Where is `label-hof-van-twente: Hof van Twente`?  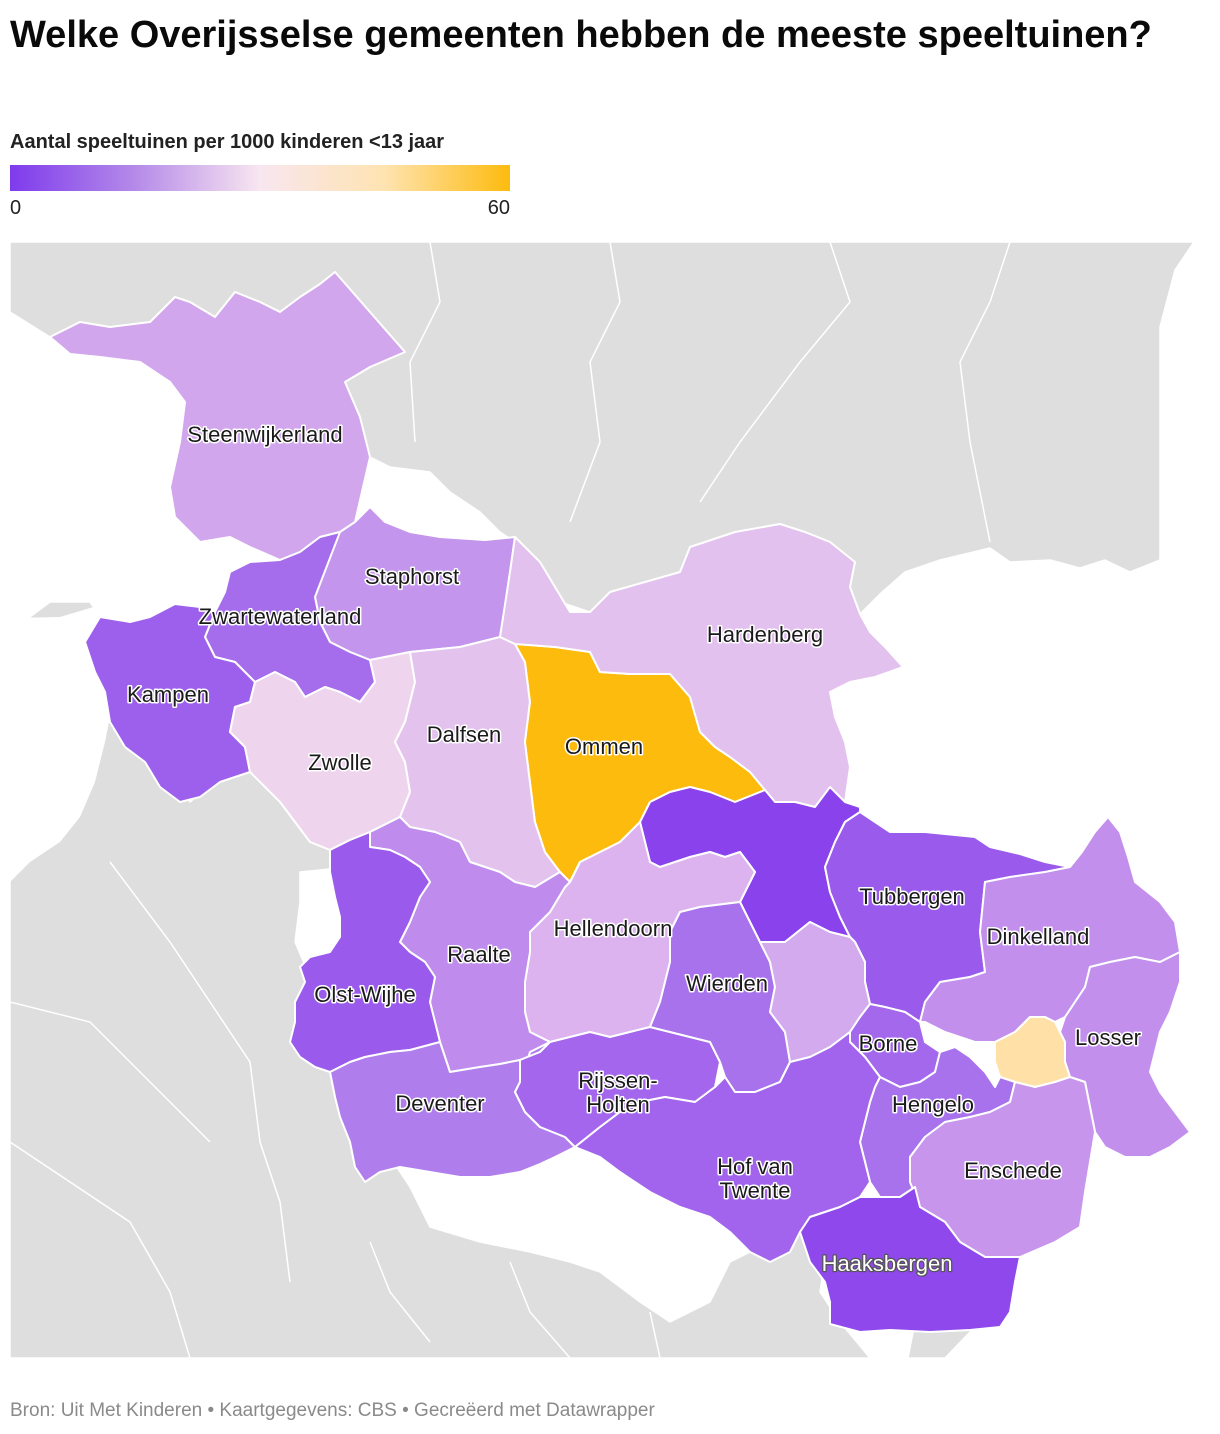 label-hof-van-twente: Hof van Twente is located at coordinates (755, 1178).